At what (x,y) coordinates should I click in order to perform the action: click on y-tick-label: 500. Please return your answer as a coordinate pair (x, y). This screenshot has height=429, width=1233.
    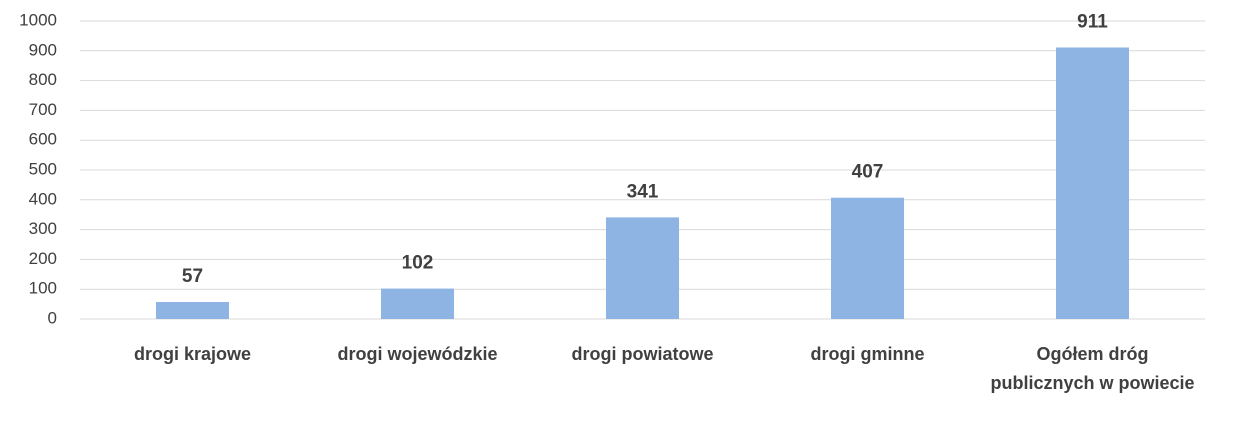
    Looking at the image, I should click on (43, 168).